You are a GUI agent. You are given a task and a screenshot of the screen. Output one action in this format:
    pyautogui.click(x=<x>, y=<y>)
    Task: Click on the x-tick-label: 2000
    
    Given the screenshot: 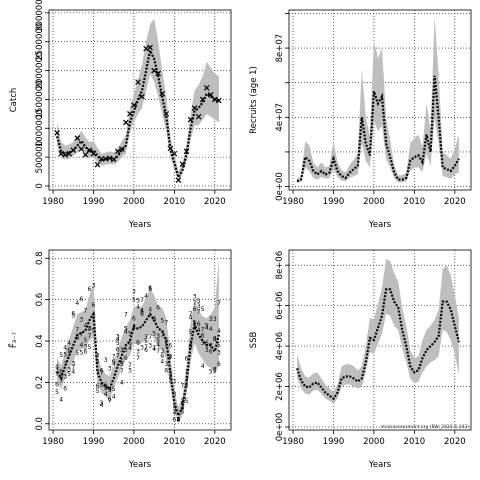 What is the action you would take?
    pyautogui.click(x=134, y=442)
    